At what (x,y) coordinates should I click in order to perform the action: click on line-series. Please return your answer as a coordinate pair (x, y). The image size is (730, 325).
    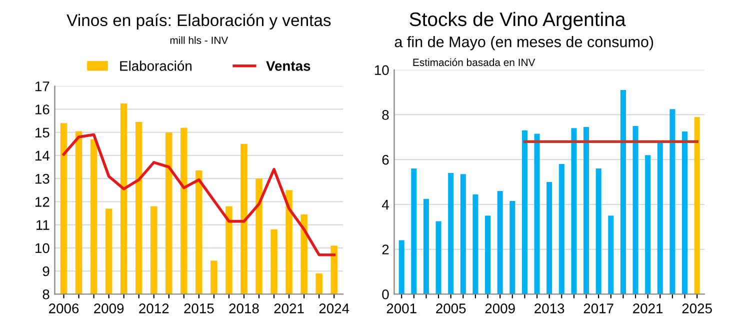
    Looking at the image, I should click on (199, 194).